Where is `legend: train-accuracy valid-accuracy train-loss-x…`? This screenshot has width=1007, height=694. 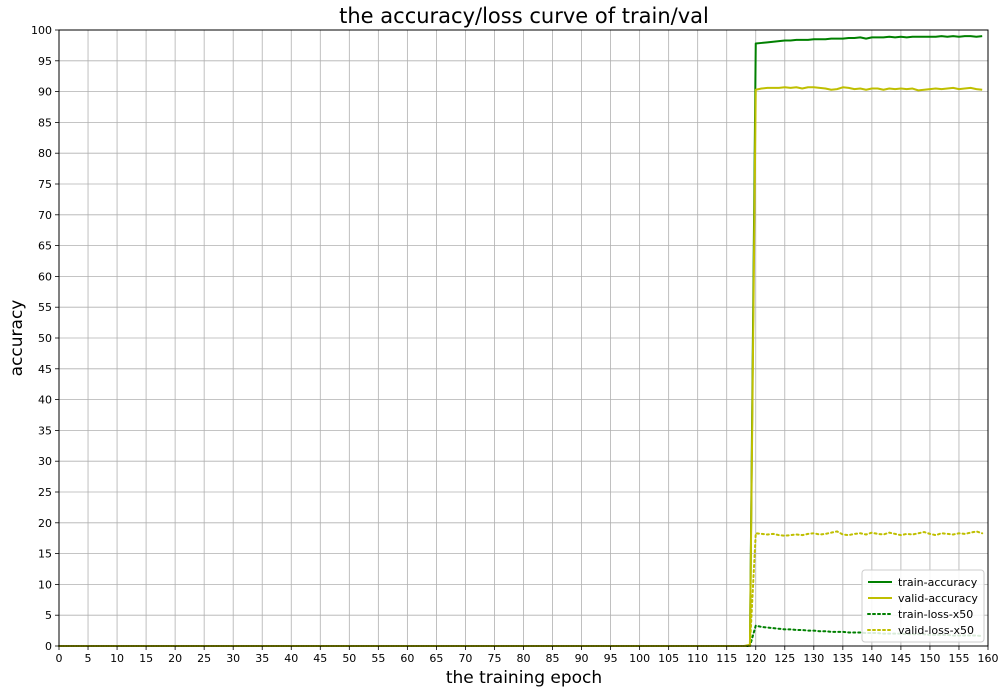
legend: train-accuracy valid-accuracy train-loss-x… is located at coordinates (923, 606).